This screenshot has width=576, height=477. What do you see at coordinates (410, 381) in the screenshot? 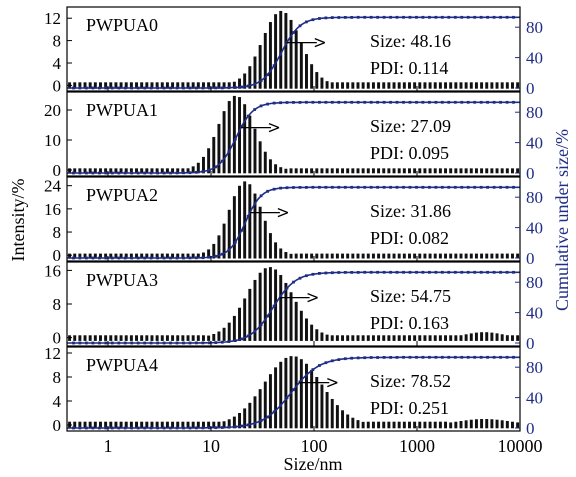
I see `size-value: Size: 78.52` at bounding box center [410, 381].